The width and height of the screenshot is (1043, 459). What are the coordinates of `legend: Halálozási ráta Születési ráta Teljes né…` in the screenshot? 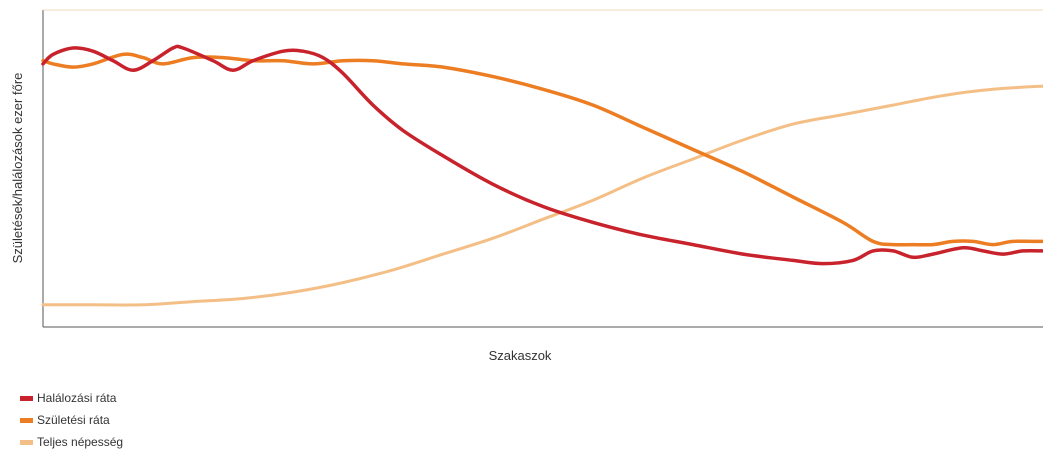 It's located at (71, 420).